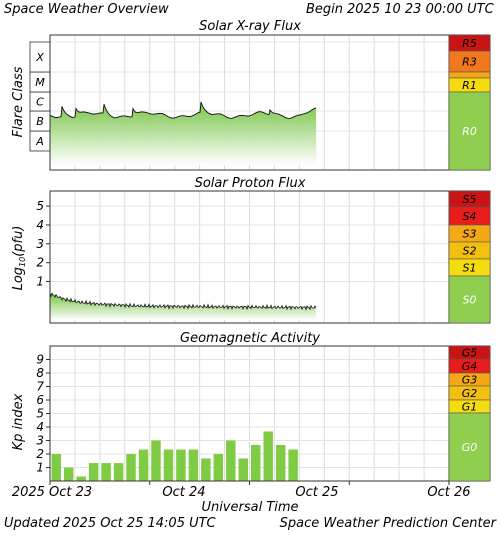 This screenshot has width=500, height=537. What do you see at coordinates (470, 199) in the screenshot?
I see `proton-scale-label-S5: S5` at bounding box center [470, 199].